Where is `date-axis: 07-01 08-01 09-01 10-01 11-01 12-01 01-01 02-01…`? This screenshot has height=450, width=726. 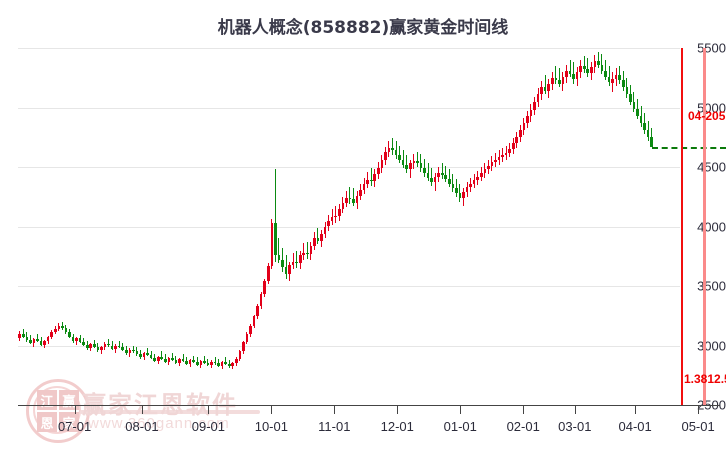 date-axis: 07-01 08-01 09-01 10-01 11-01 12-01 01-01 02-01… is located at coordinates (363, 427).